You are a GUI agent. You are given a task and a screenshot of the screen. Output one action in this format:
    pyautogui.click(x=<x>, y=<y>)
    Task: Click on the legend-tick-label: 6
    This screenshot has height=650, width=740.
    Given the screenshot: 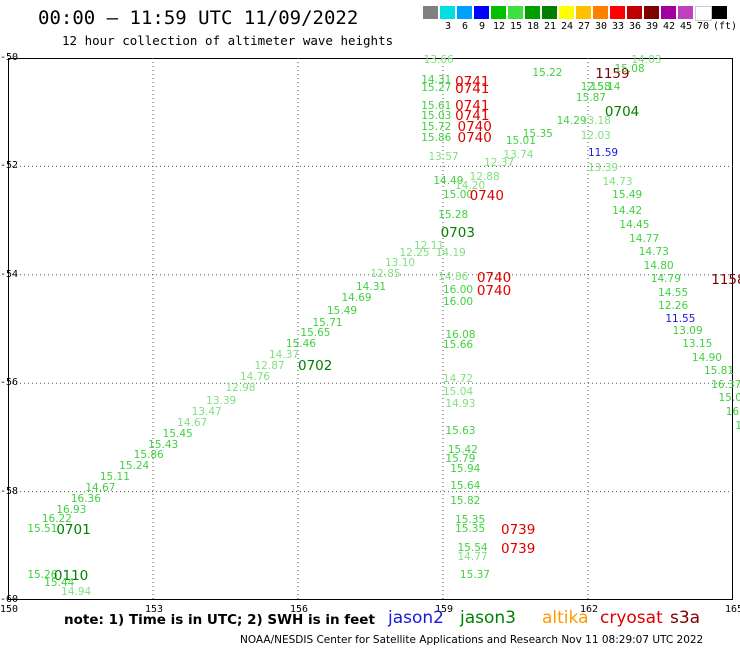 What is the action you would take?
    pyautogui.click(x=465, y=26)
    